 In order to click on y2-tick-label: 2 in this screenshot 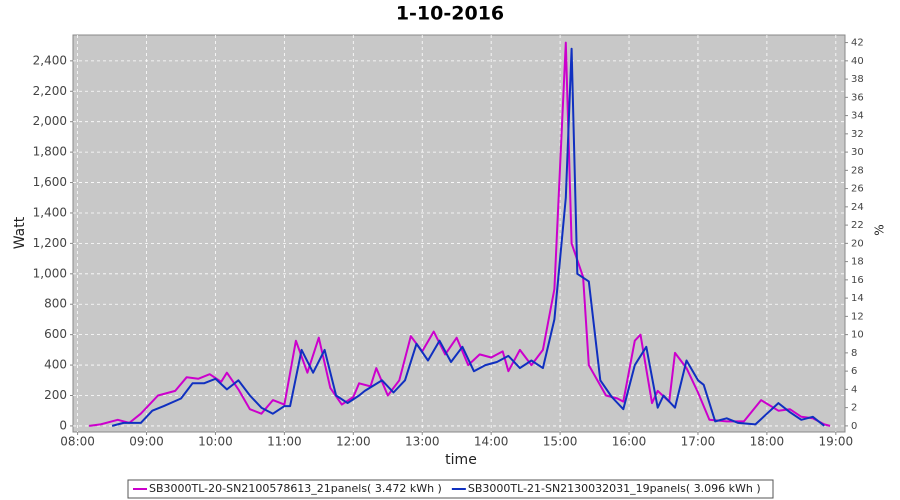, I will do `click(854, 408)`.